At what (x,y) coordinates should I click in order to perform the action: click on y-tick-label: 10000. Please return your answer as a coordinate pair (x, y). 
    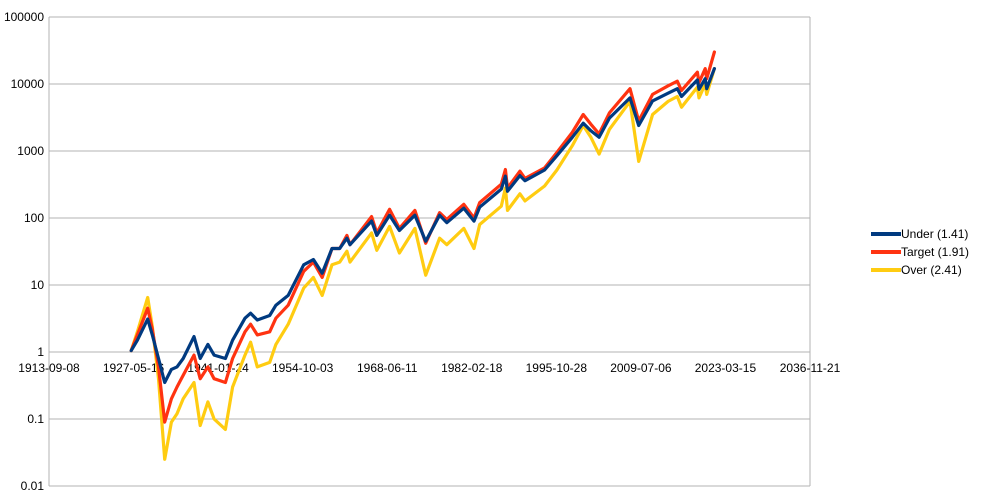
    Looking at the image, I should click on (28, 84).